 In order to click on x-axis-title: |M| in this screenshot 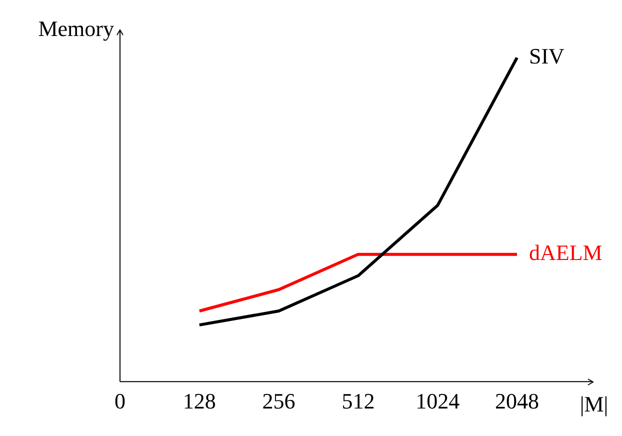, I will do `click(594, 403)`.